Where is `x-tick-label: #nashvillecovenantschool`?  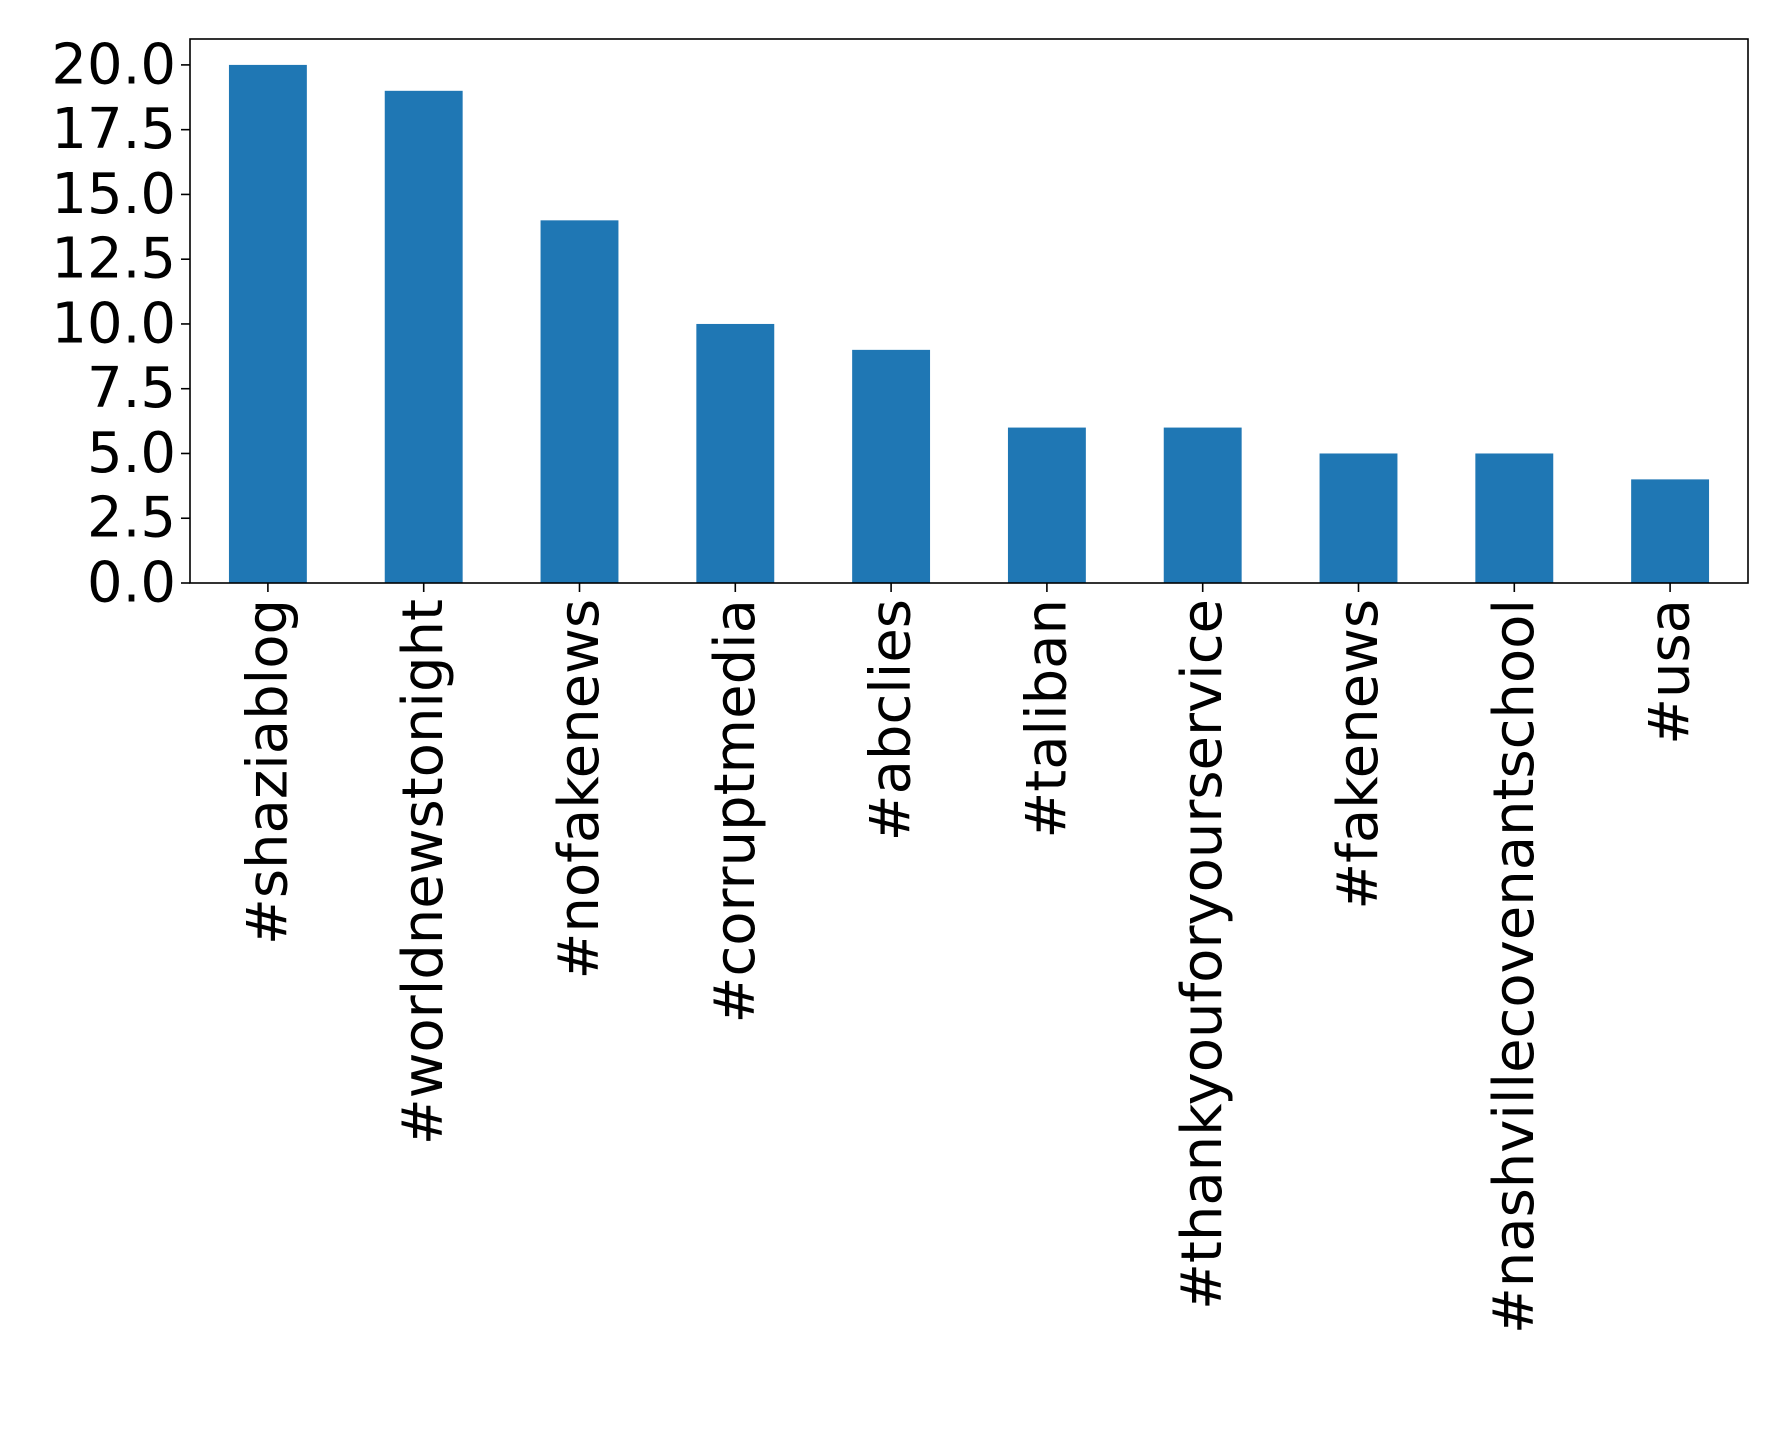 x-tick-label: #nashvillecovenantschool is located at coordinates (1514, 966).